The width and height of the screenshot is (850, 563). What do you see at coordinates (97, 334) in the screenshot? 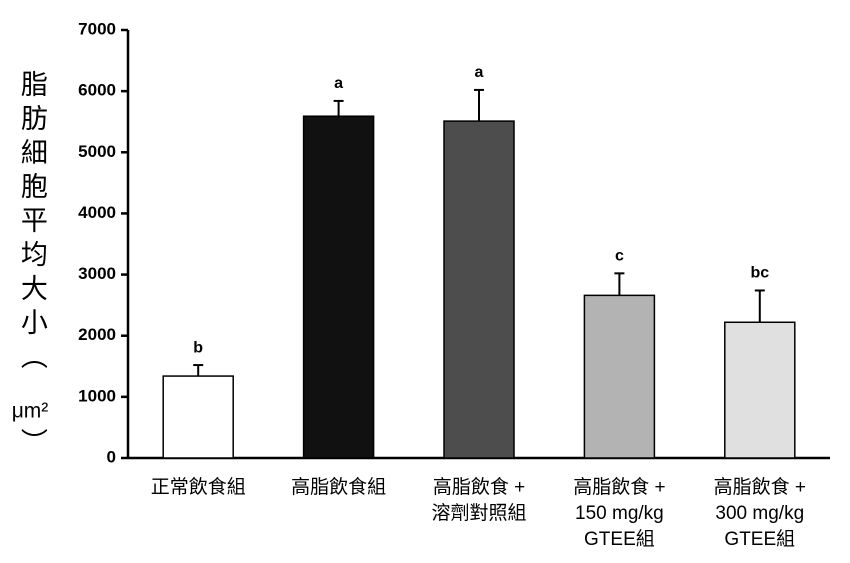
I see `y-tick-label: 2000` at bounding box center [97, 334].